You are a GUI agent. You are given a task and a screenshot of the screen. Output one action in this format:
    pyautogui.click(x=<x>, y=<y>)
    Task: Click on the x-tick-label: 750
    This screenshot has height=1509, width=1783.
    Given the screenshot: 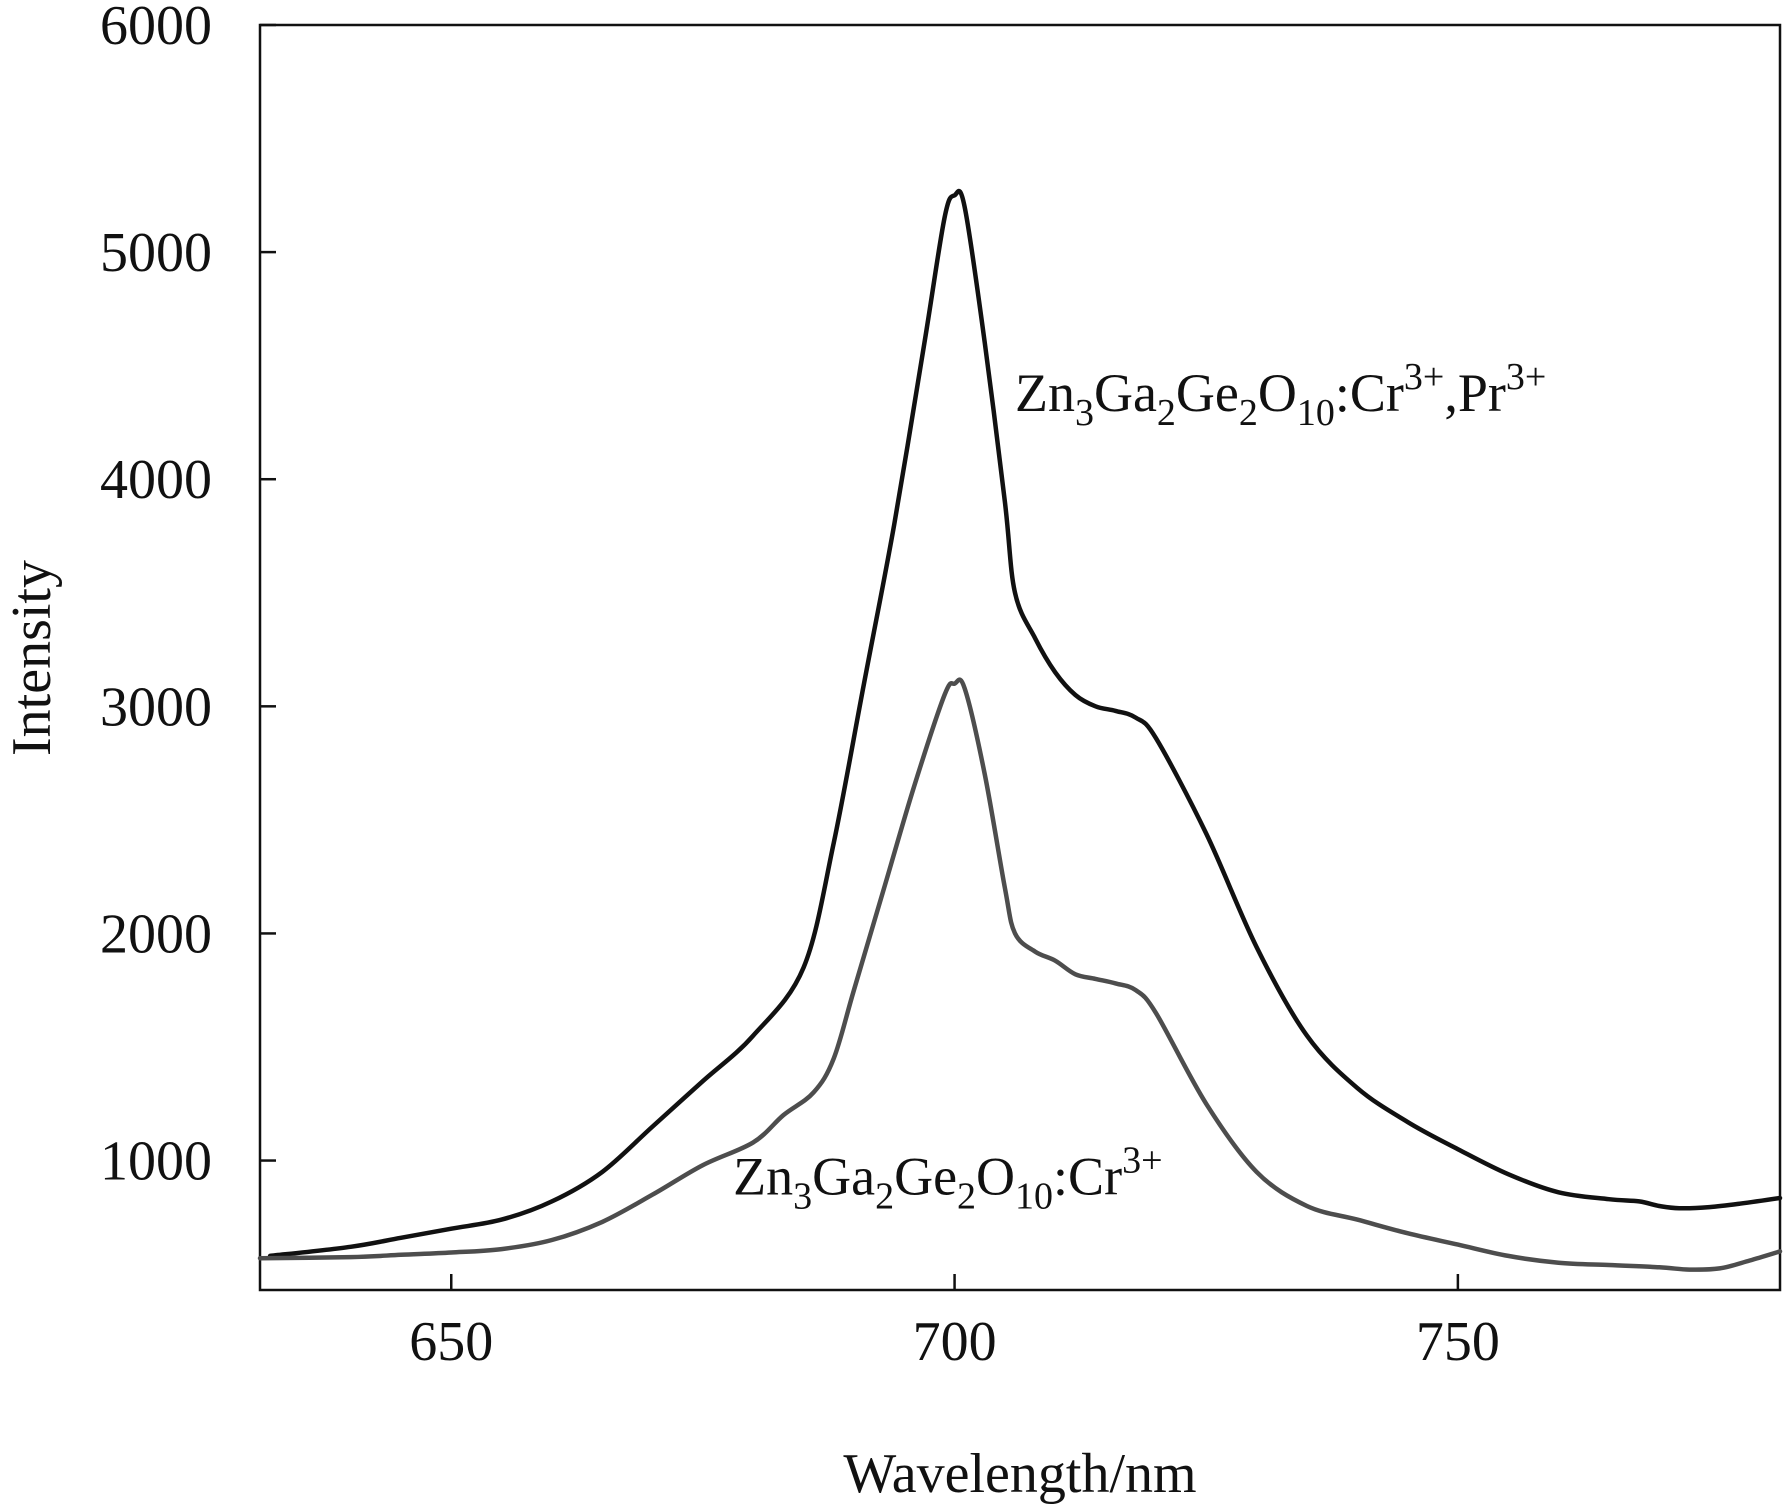 What is the action you would take?
    pyautogui.click(x=1458, y=1342)
    